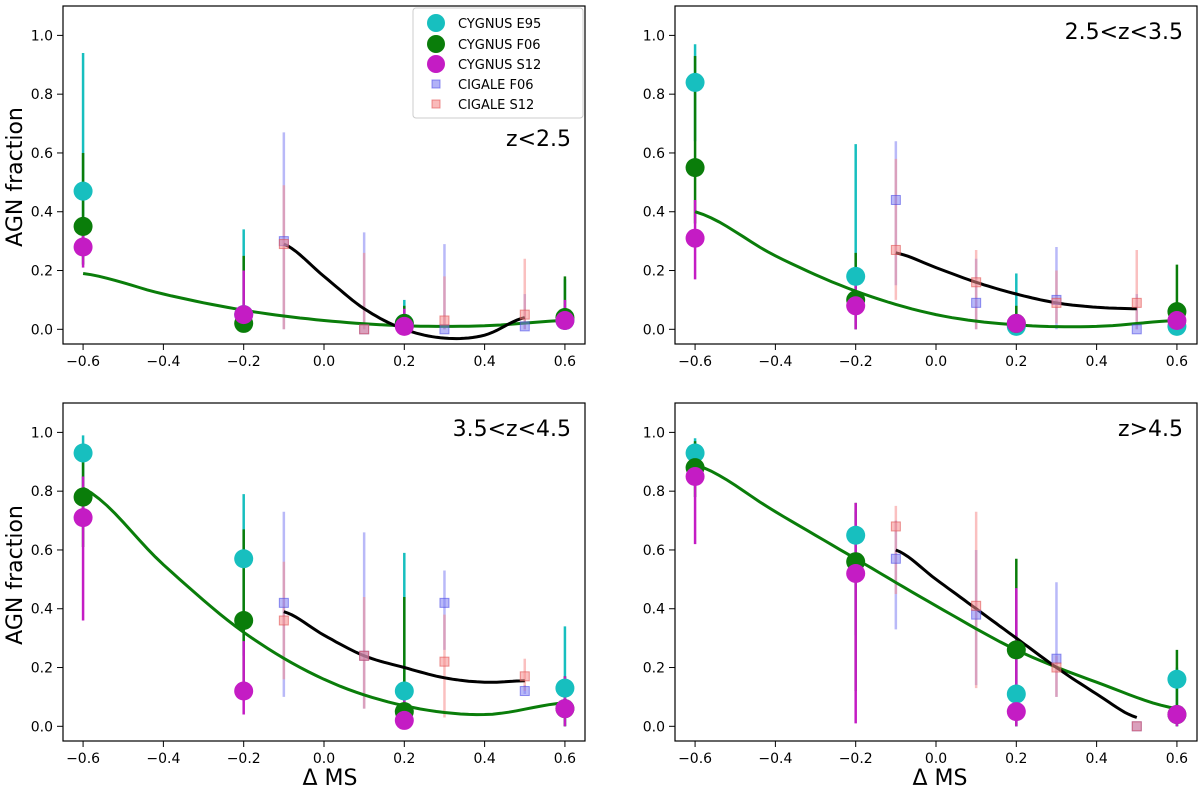 The image size is (1200, 793). Describe the element at coordinates (940, 778) in the screenshot. I see `xlabel-right: Δ MS` at that location.